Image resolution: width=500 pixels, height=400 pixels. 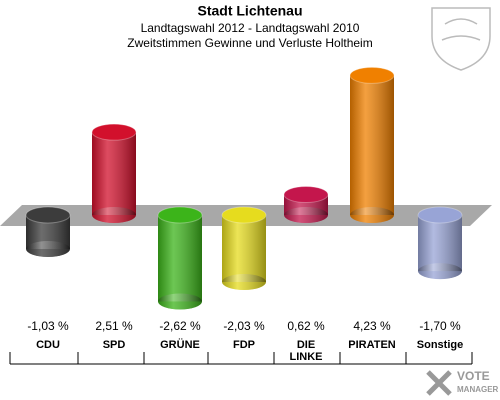 I want to click on chart-title: Stadt Lichtenau, so click(x=249, y=11).